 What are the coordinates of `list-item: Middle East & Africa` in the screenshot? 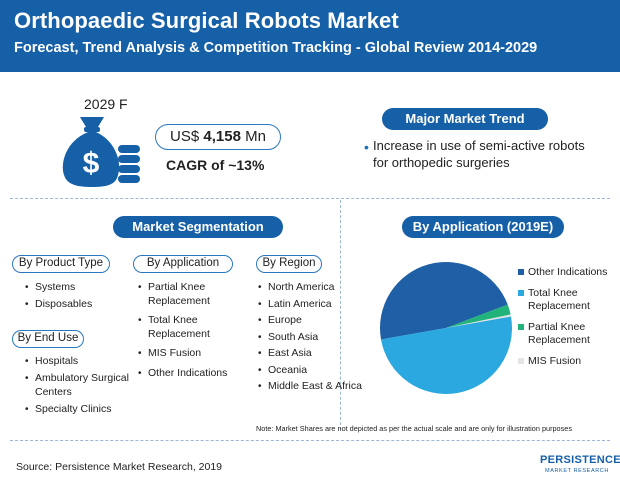 It's located at (315, 387).